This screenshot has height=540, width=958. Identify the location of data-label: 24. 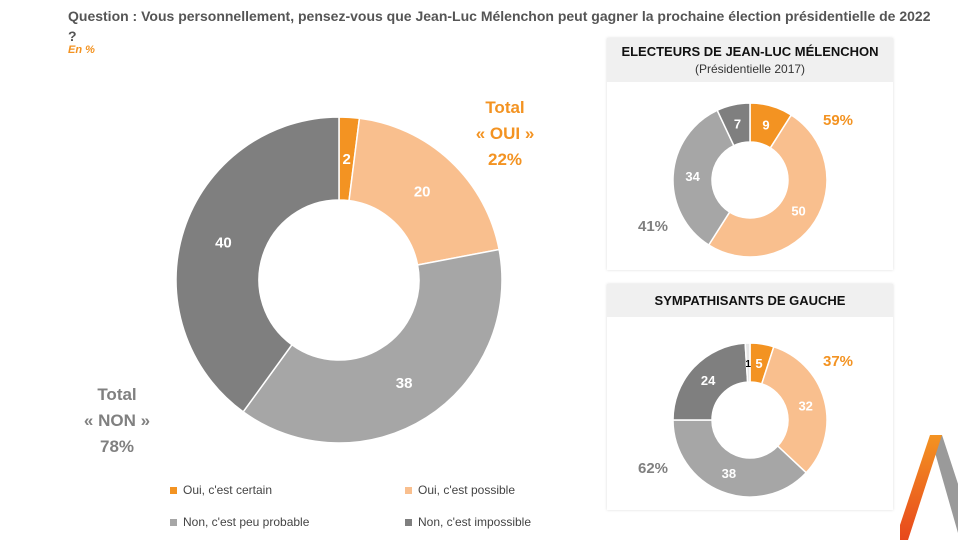
(708, 380).